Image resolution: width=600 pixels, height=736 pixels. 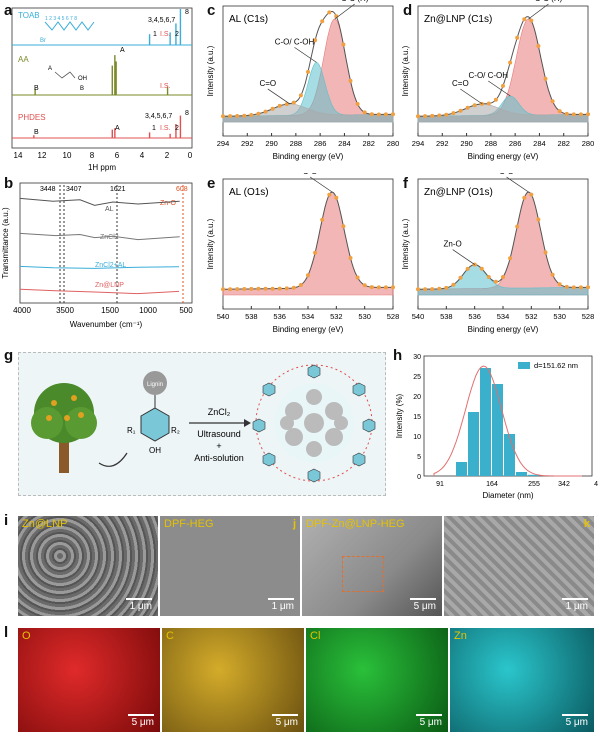 What do you see at coordinates (22, 310) in the screenshot?
I see `b-tick-0: 4000` at bounding box center [22, 310].